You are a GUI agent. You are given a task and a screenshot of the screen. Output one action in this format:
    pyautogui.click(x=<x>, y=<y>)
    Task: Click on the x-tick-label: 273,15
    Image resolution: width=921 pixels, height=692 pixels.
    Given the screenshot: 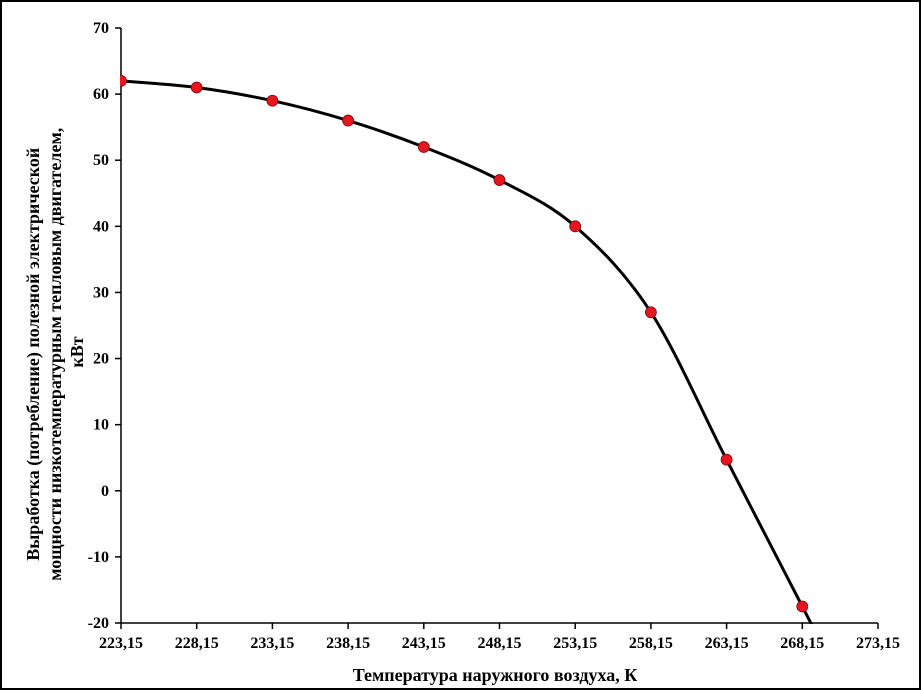 What is the action you would take?
    pyautogui.click(x=878, y=643)
    